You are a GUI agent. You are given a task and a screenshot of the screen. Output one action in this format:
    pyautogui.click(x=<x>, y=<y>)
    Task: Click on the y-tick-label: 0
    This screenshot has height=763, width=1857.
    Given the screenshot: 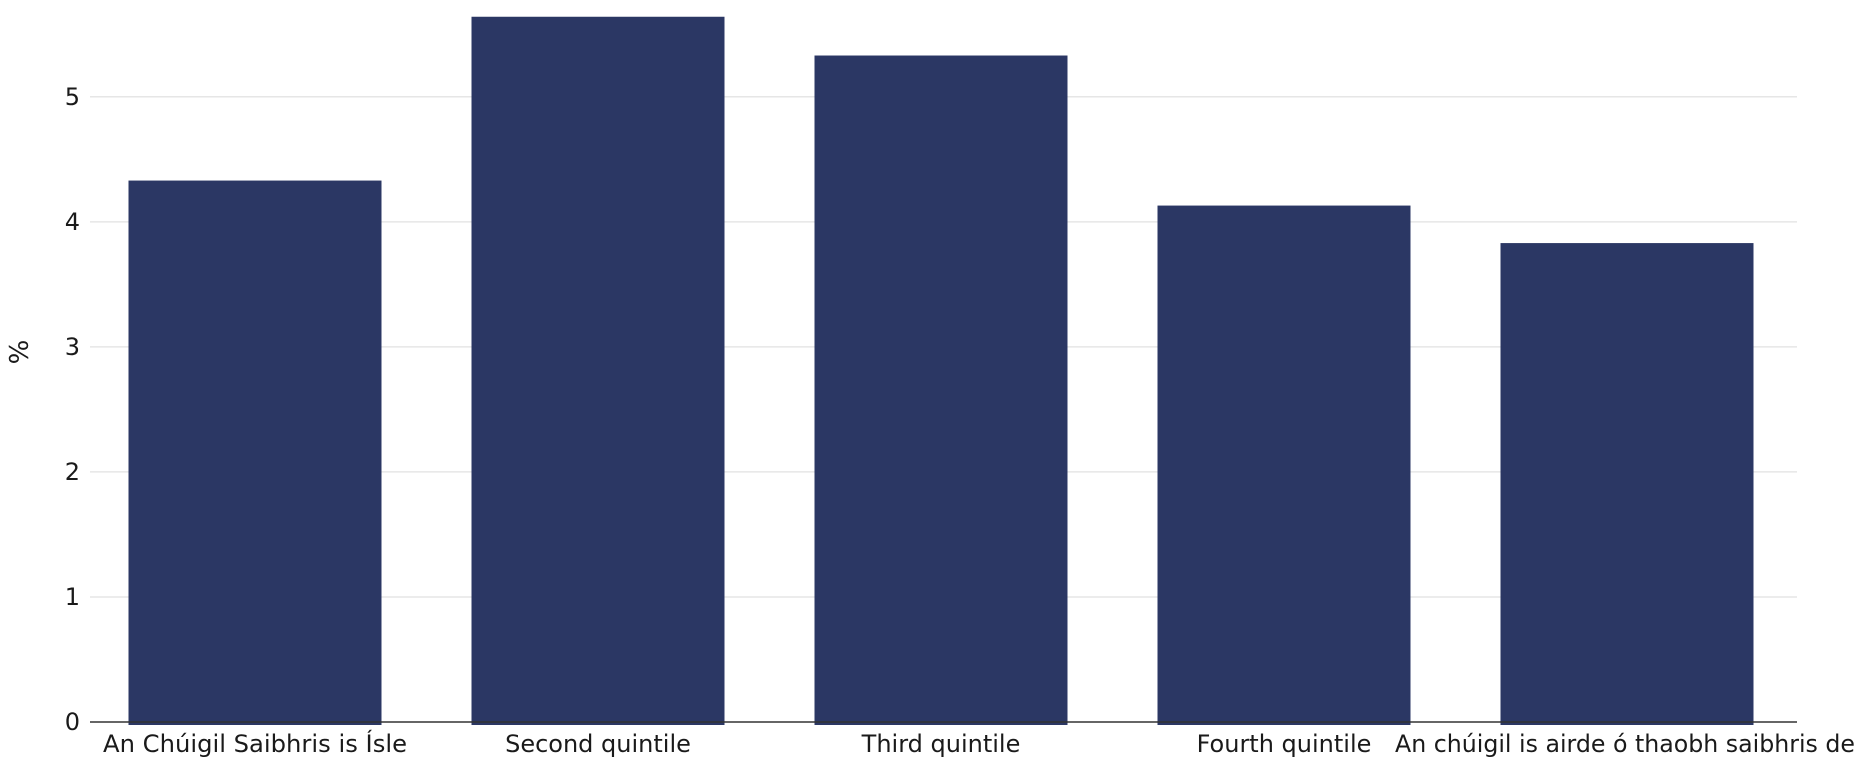 What is the action you would take?
    pyautogui.click(x=72, y=722)
    